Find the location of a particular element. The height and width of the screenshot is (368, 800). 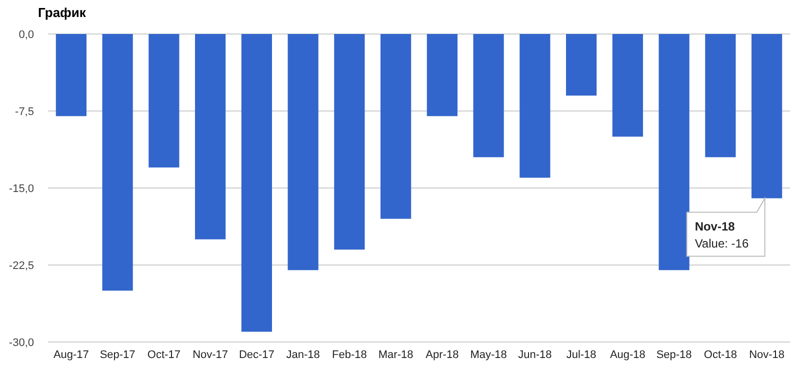

x-tick-label: Feb-18 is located at coordinates (349, 355).